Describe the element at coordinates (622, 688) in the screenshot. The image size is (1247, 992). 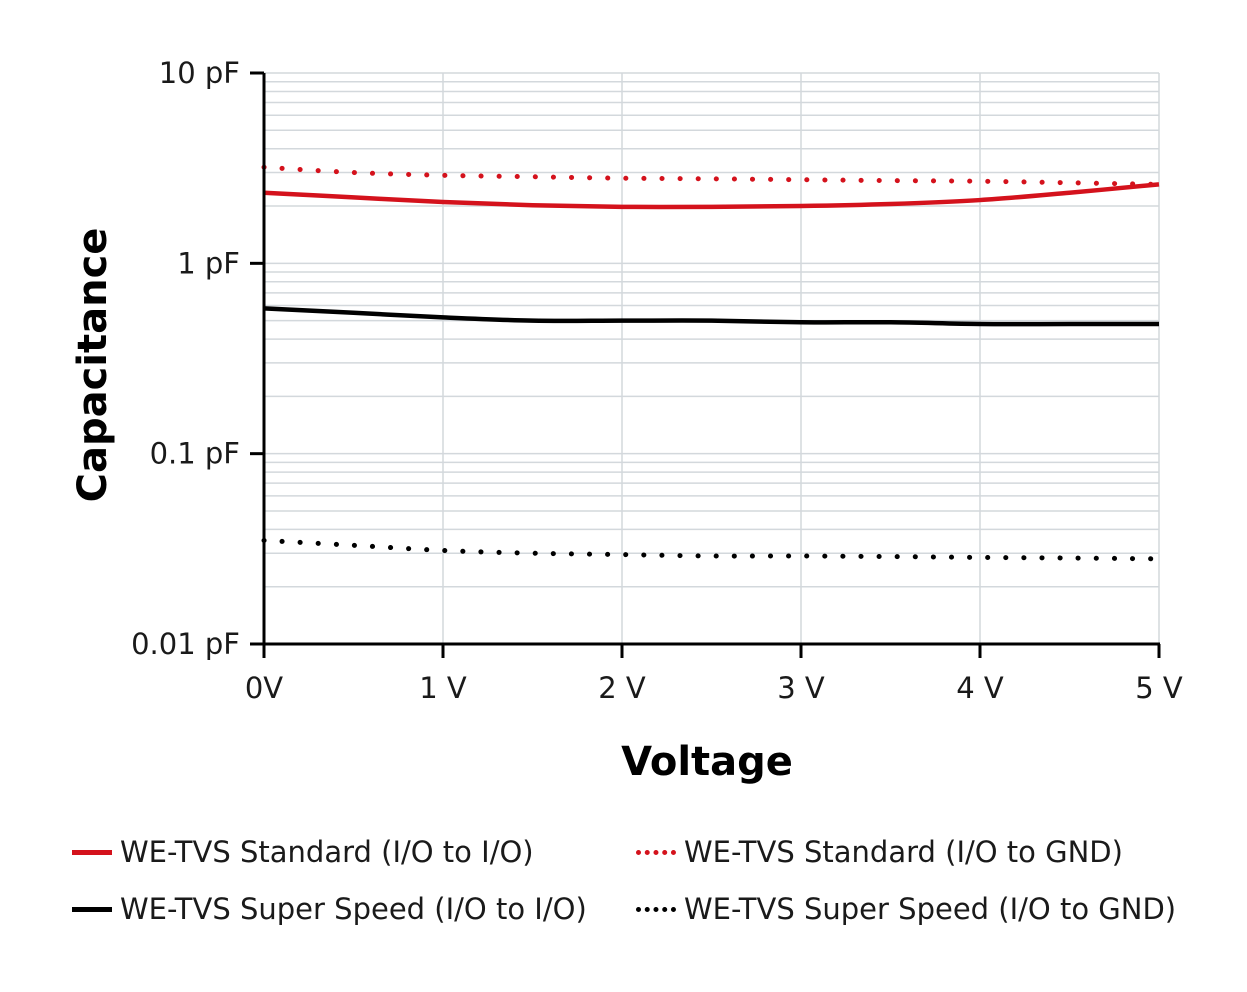
I see `x-tick-label: 2 V` at that location.